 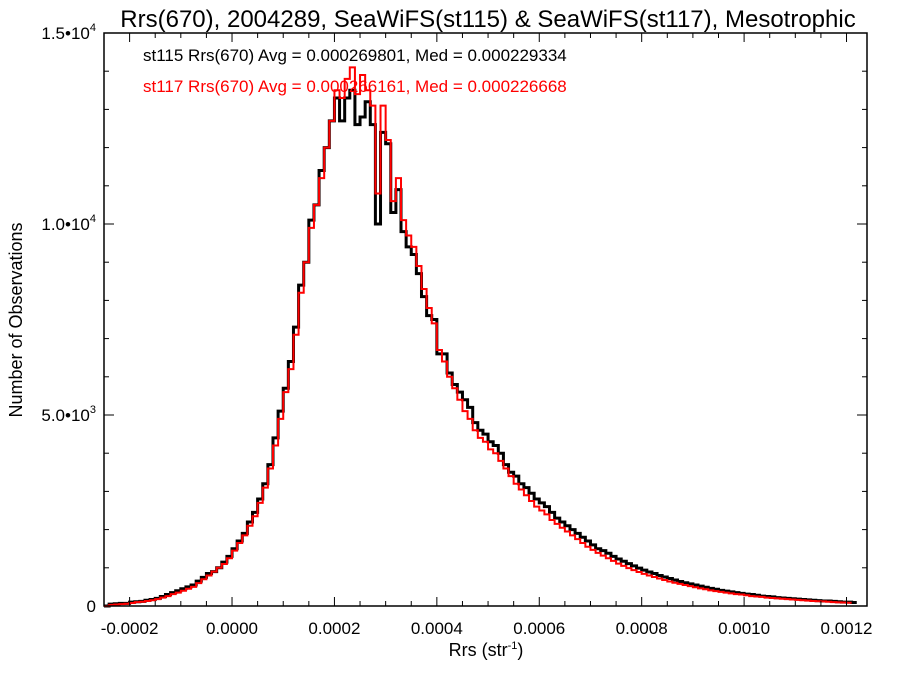 I want to click on y-tick-label-base: 0, so click(x=91, y=606).